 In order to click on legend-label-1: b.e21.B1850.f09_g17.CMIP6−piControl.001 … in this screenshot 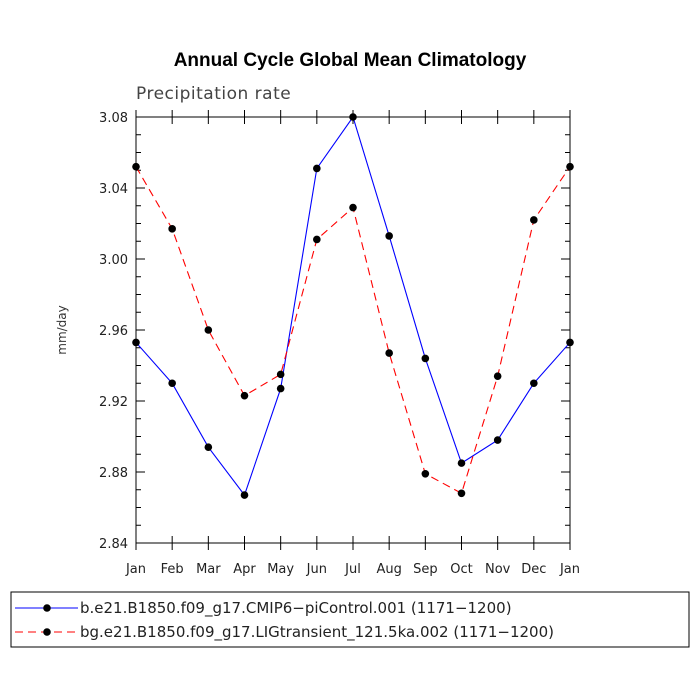, I will do `click(296, 608)`.